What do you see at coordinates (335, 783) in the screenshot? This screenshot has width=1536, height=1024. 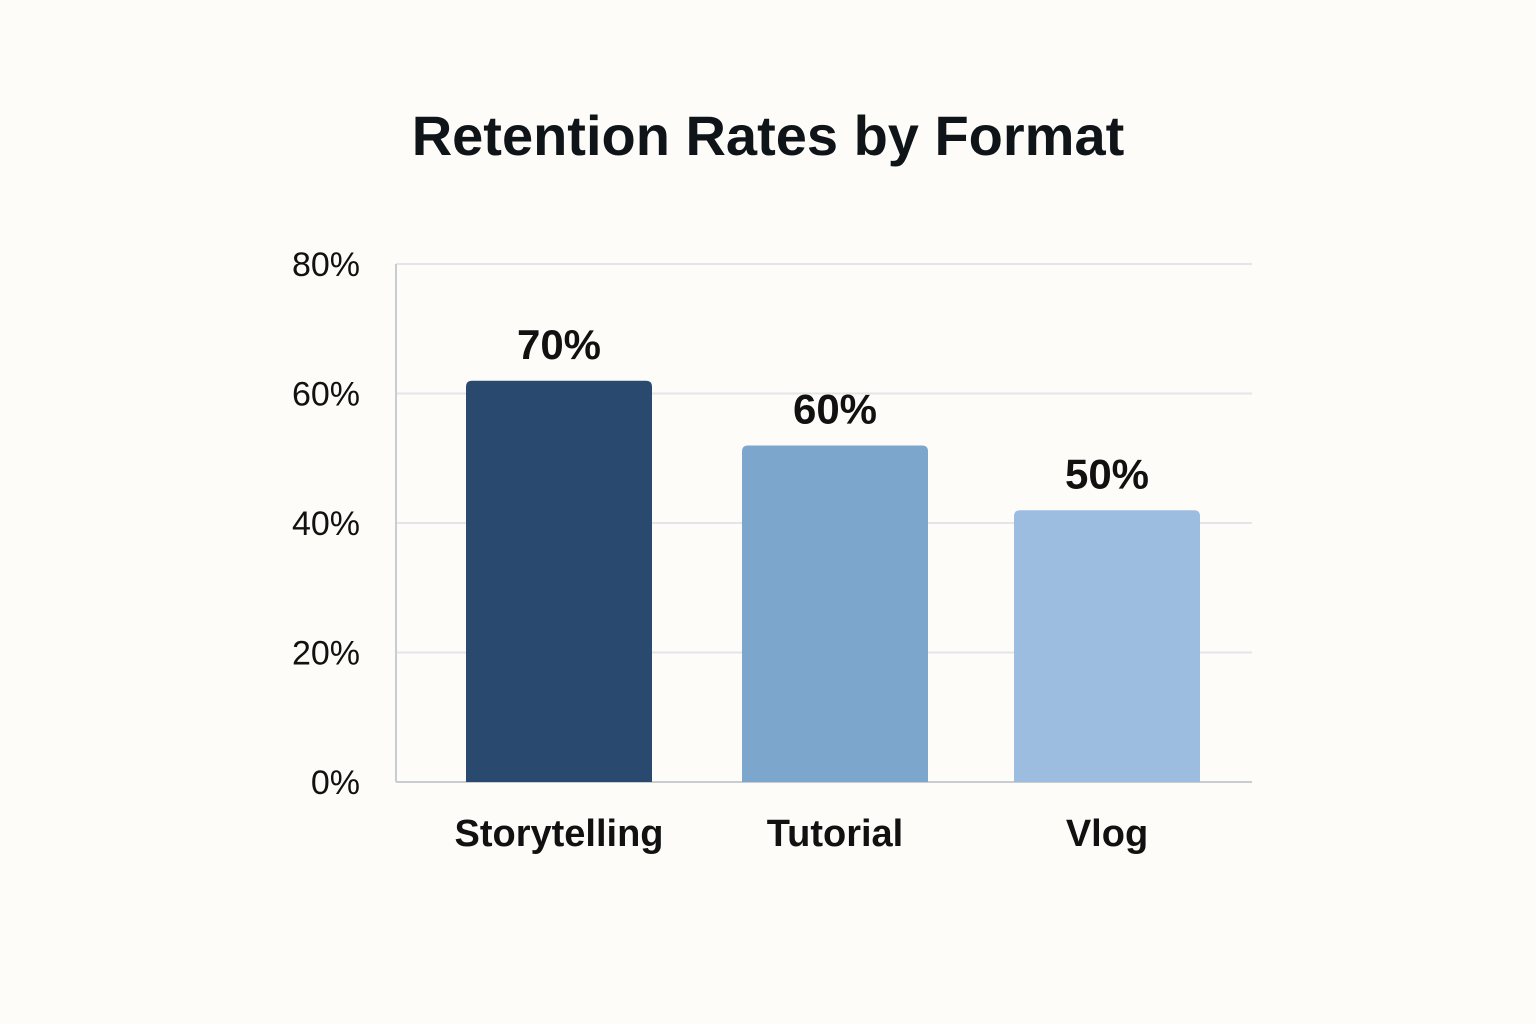 I see `y-tick-label: 0%` at bounding box center [335, 783].